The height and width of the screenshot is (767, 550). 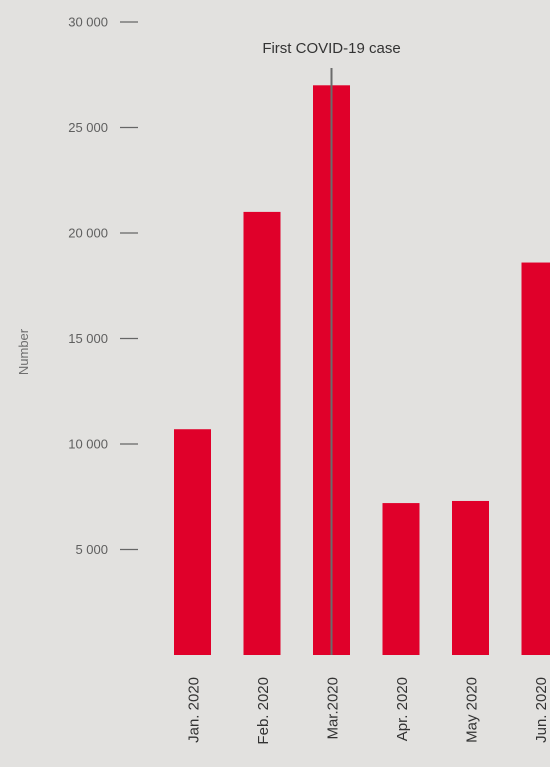 I want to click on x-tick-label: Feb. 2020, so click(x=263, y=711).